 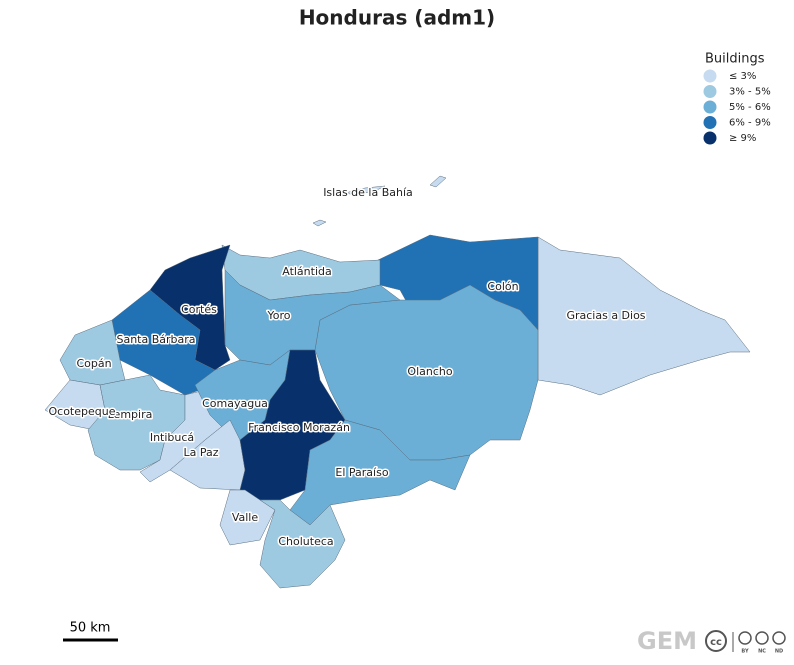 What do you see at coordinates (762, 652) in the screenshot?
I see `license-term: NC` at bounding box center [762, 652].